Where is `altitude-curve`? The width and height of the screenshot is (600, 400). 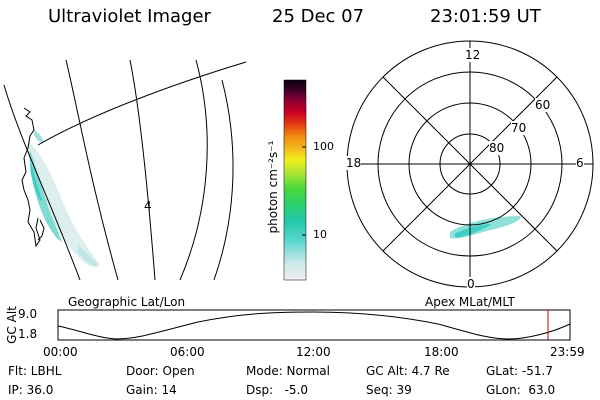
altitude-curve is located at coordinates (314, 325).